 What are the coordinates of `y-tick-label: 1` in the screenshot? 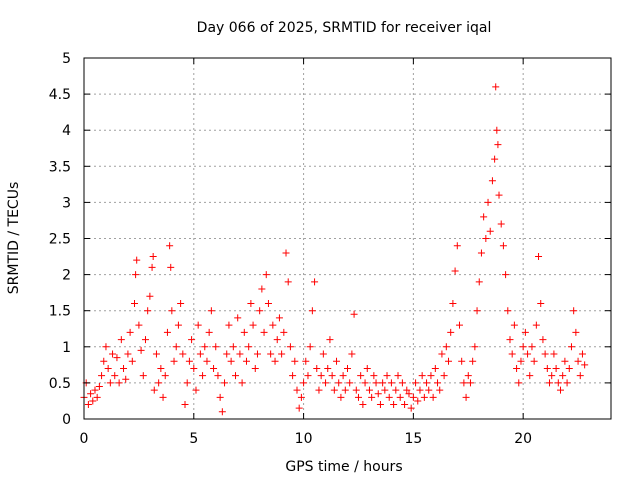 It's located at (66, 348).